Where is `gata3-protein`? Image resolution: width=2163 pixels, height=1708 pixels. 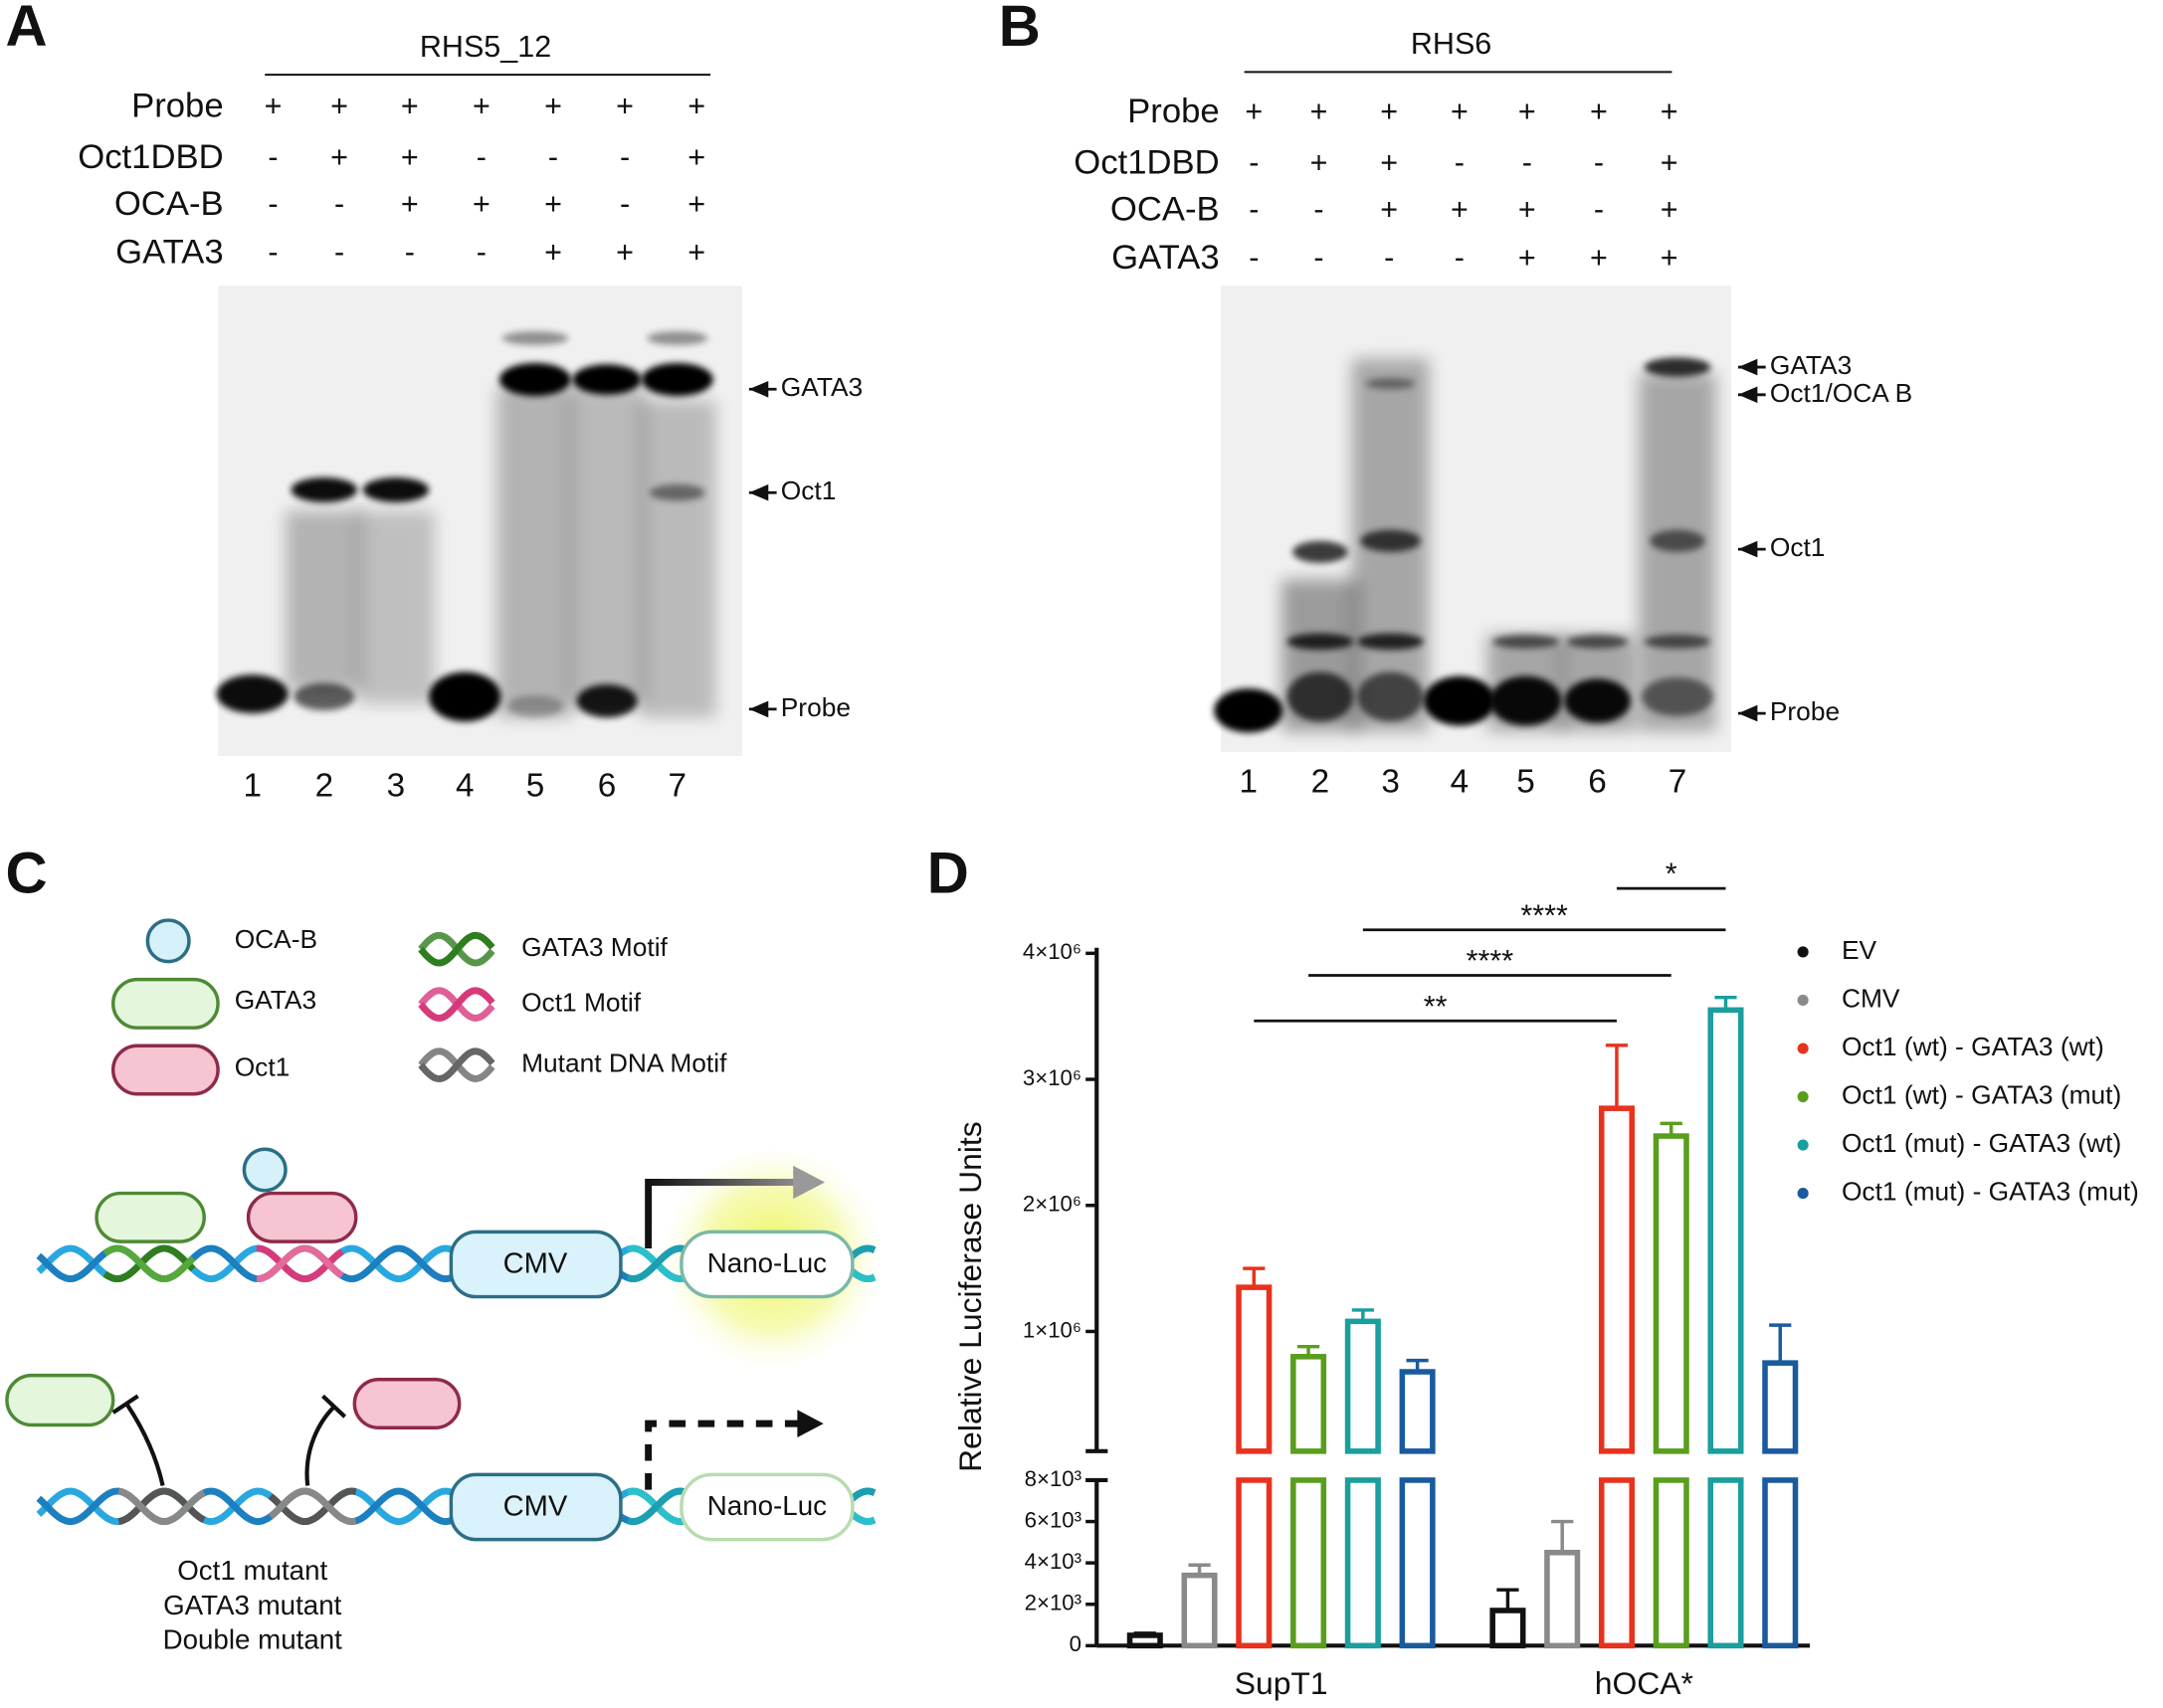
gata3-protein is located at coordinates (165, 1003).